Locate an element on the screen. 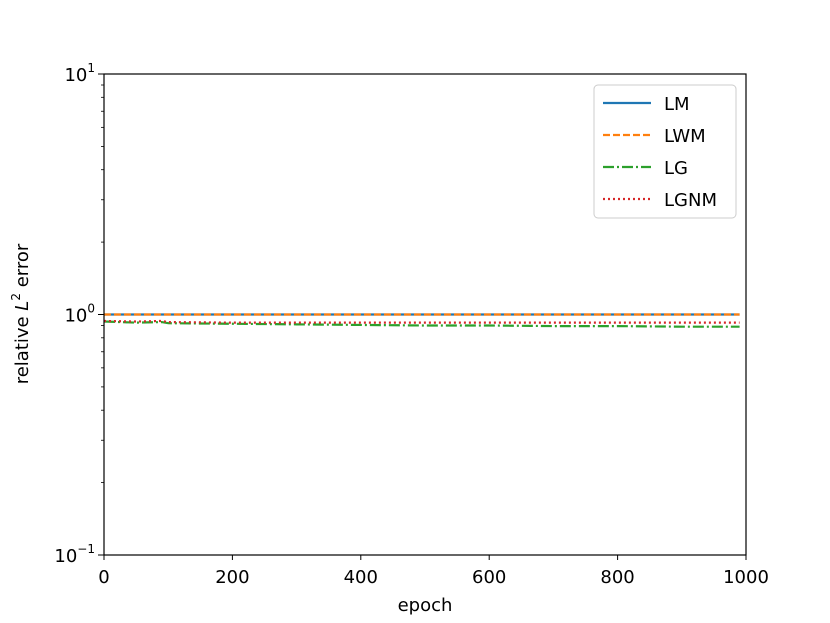 This screenshot has height=623, width=830. legend-box is located at coordinates (665, 151).